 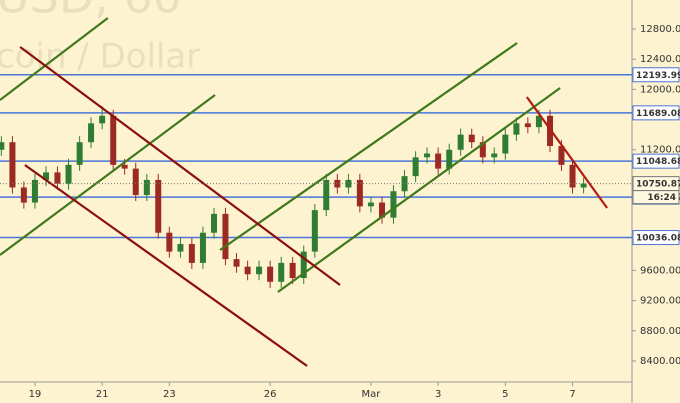 I want to click on countdown-box, so click(x=656, y=197).